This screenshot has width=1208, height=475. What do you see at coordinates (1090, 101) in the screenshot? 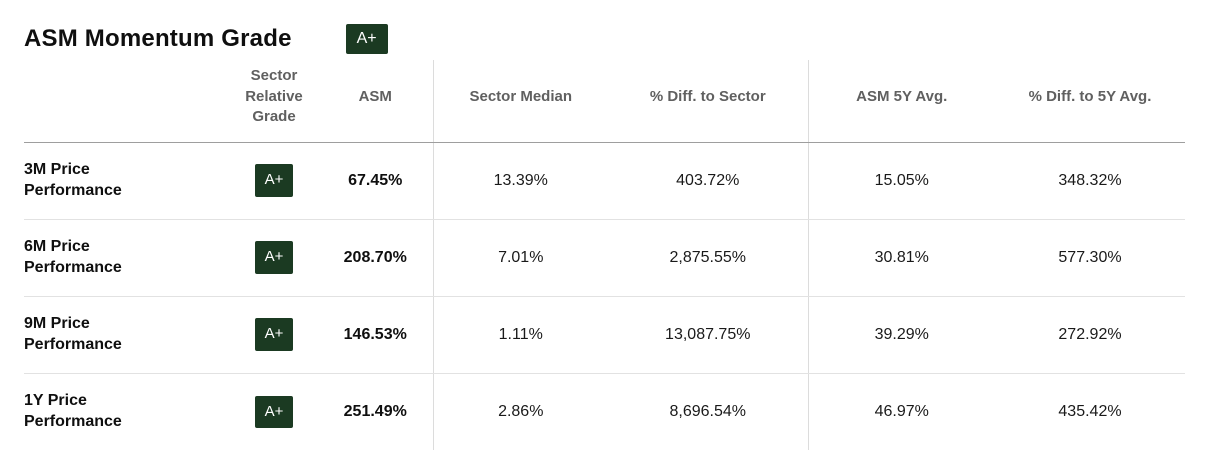
I see `col-header-diff-to-5y-avg: % Diff. to 5Y Avg.` at bounding box center [1090, 101].